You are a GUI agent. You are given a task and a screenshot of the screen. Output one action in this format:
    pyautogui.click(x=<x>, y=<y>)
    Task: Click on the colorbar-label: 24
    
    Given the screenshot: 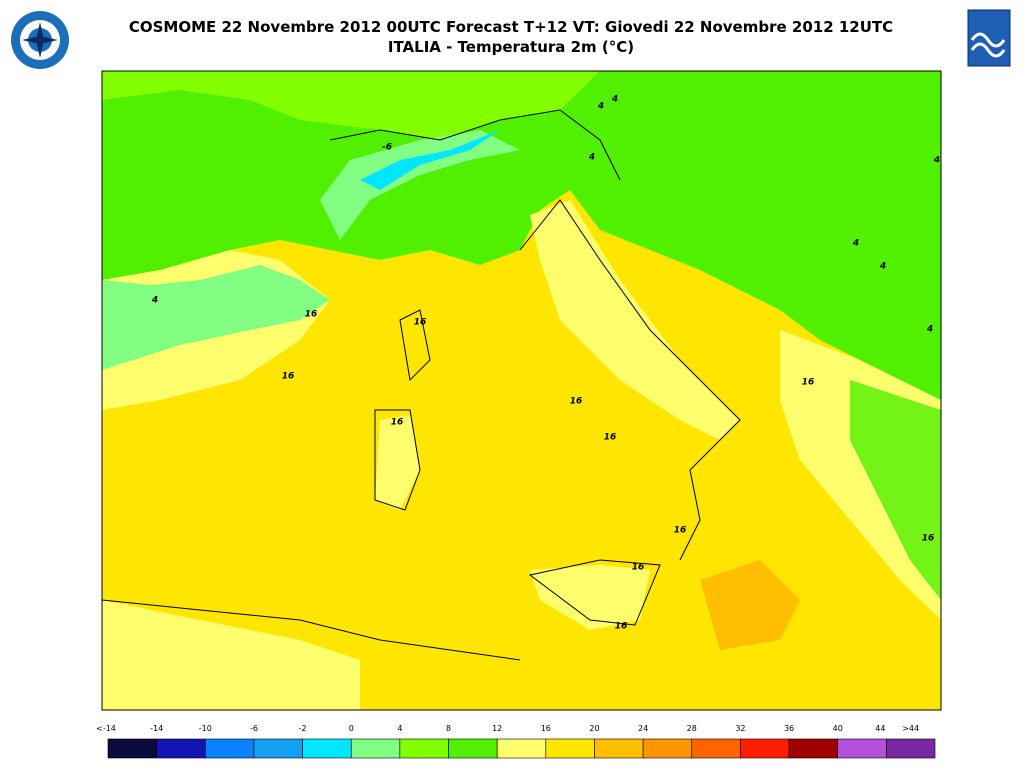 What is the action you would take?
    pyautogui.click(x=643, y=728)
    